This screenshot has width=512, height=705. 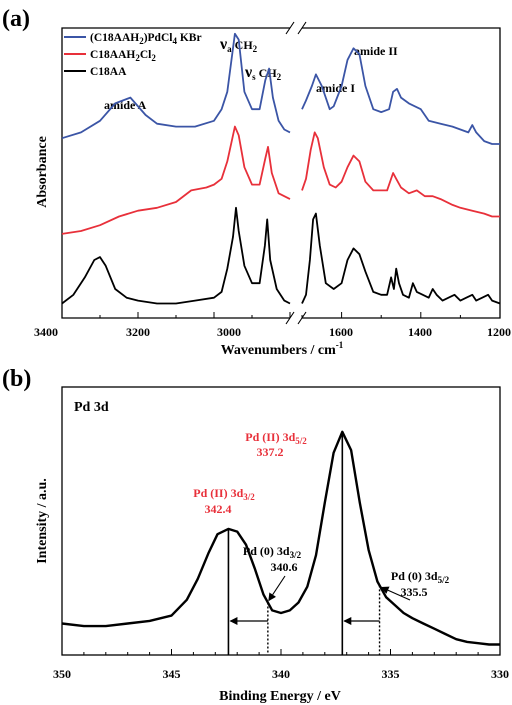 I want to click on series-line-pdcl4-kbr-right, so click(x=400, y=96).